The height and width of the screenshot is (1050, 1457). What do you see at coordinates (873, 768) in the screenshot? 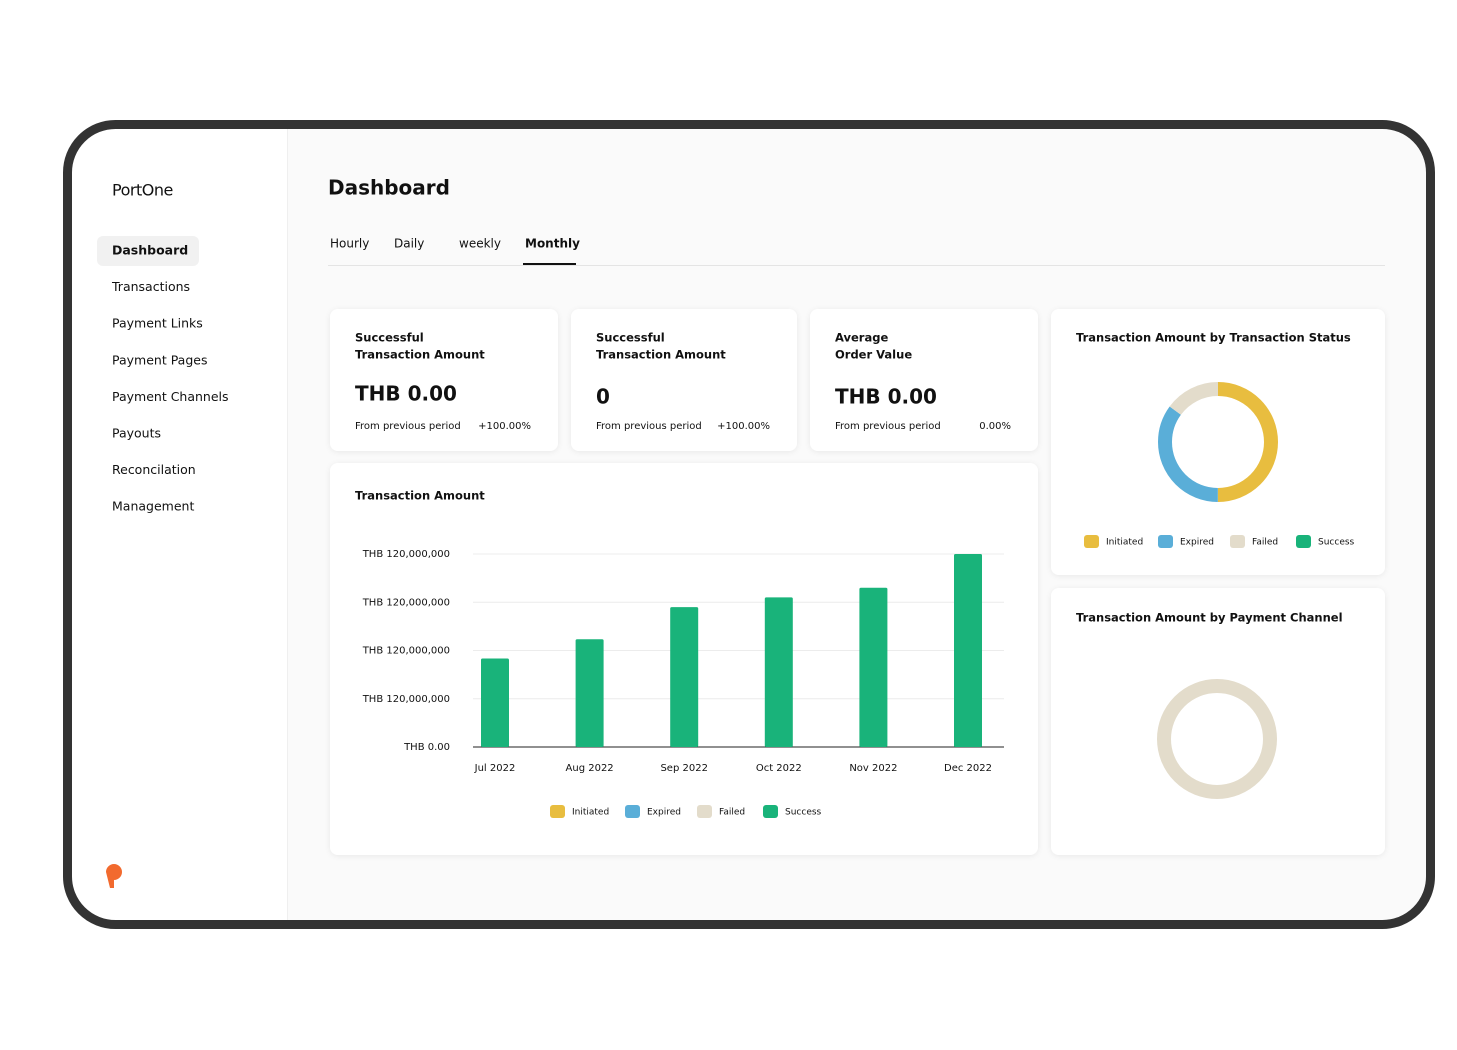
I see `x-tick-label: Nov 2022` at bounding box center [873, 768].